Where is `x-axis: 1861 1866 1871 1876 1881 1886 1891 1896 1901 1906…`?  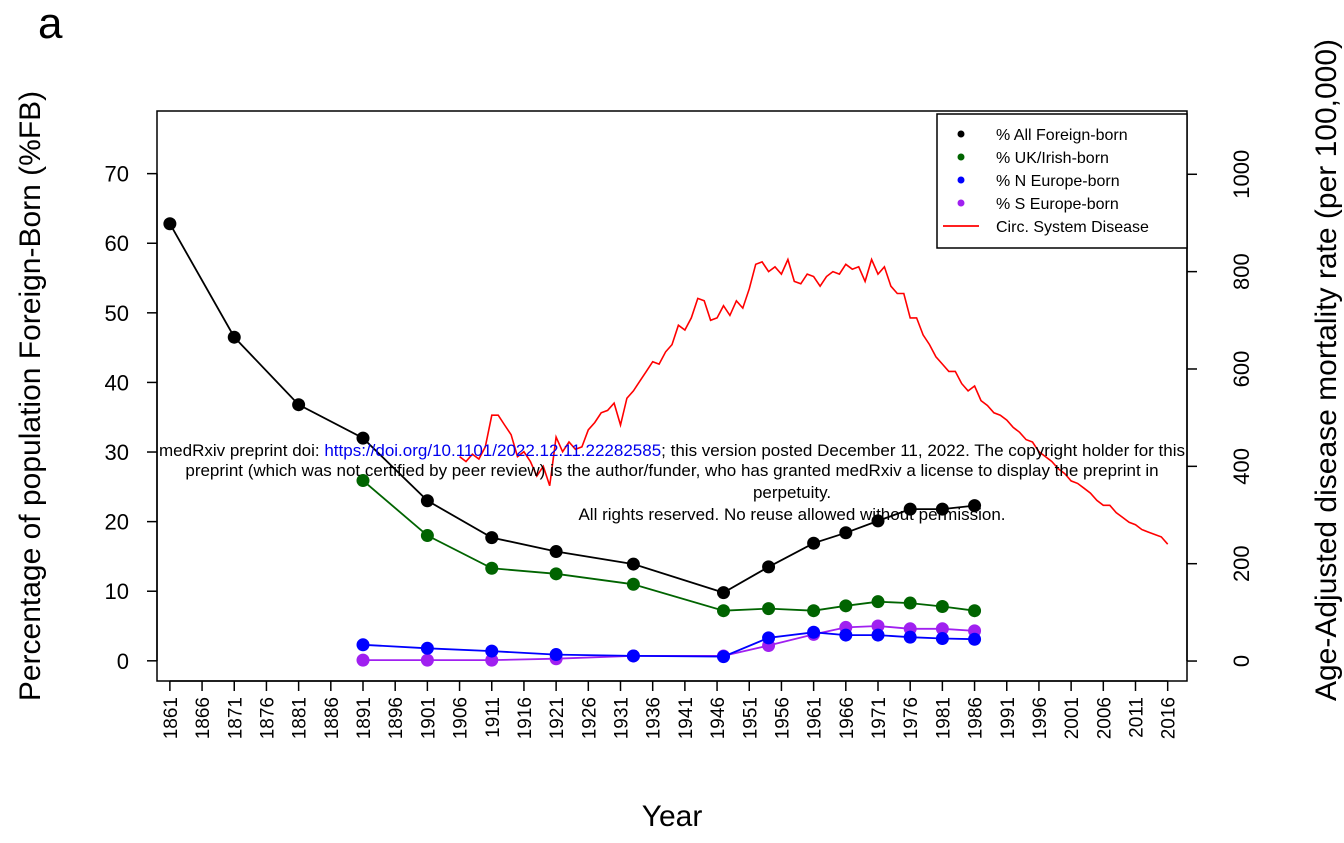 x-axis: 1861 1866 1871 1876 1881 1886 1891 1896 1901 1906… is located at coordinates (670, 709).